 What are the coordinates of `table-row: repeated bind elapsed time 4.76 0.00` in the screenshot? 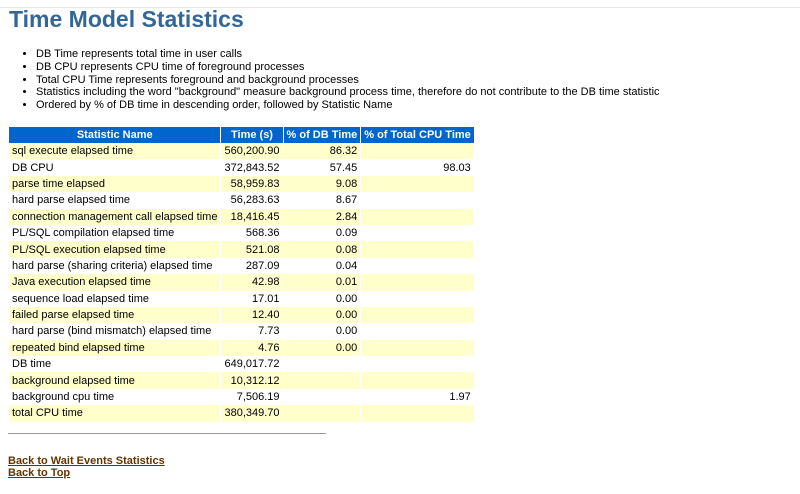 It's located at (241, 348).